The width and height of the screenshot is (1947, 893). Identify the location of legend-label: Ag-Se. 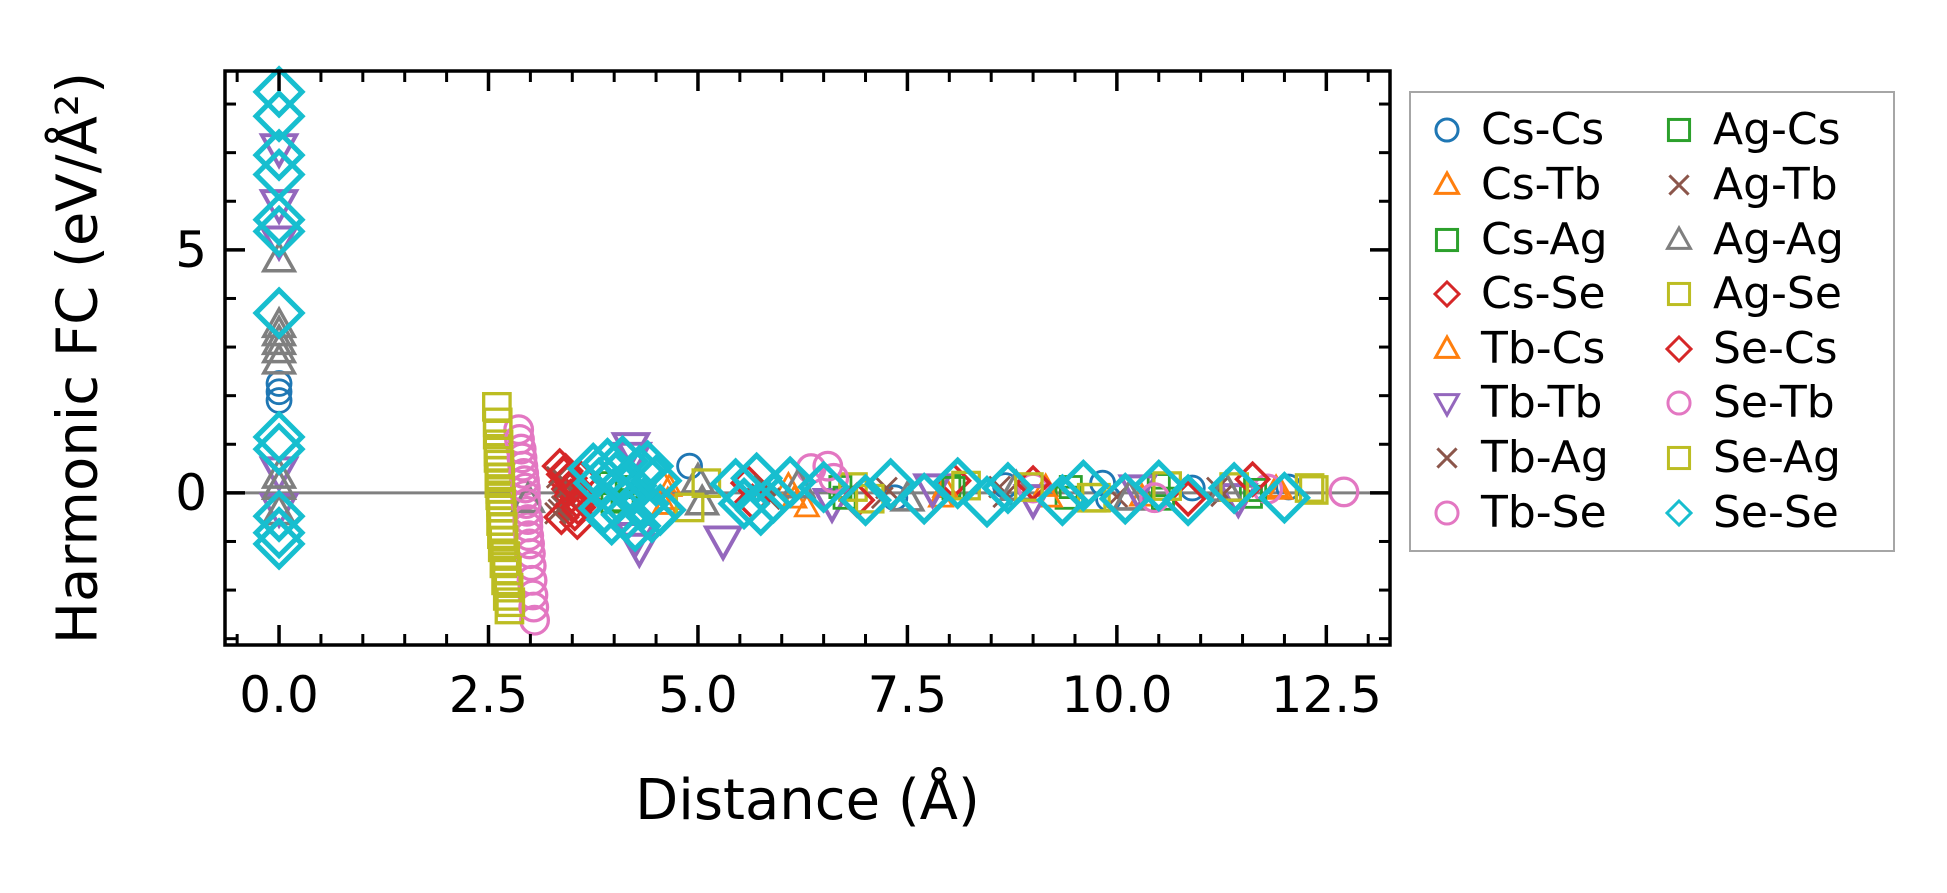
(1777, 294).